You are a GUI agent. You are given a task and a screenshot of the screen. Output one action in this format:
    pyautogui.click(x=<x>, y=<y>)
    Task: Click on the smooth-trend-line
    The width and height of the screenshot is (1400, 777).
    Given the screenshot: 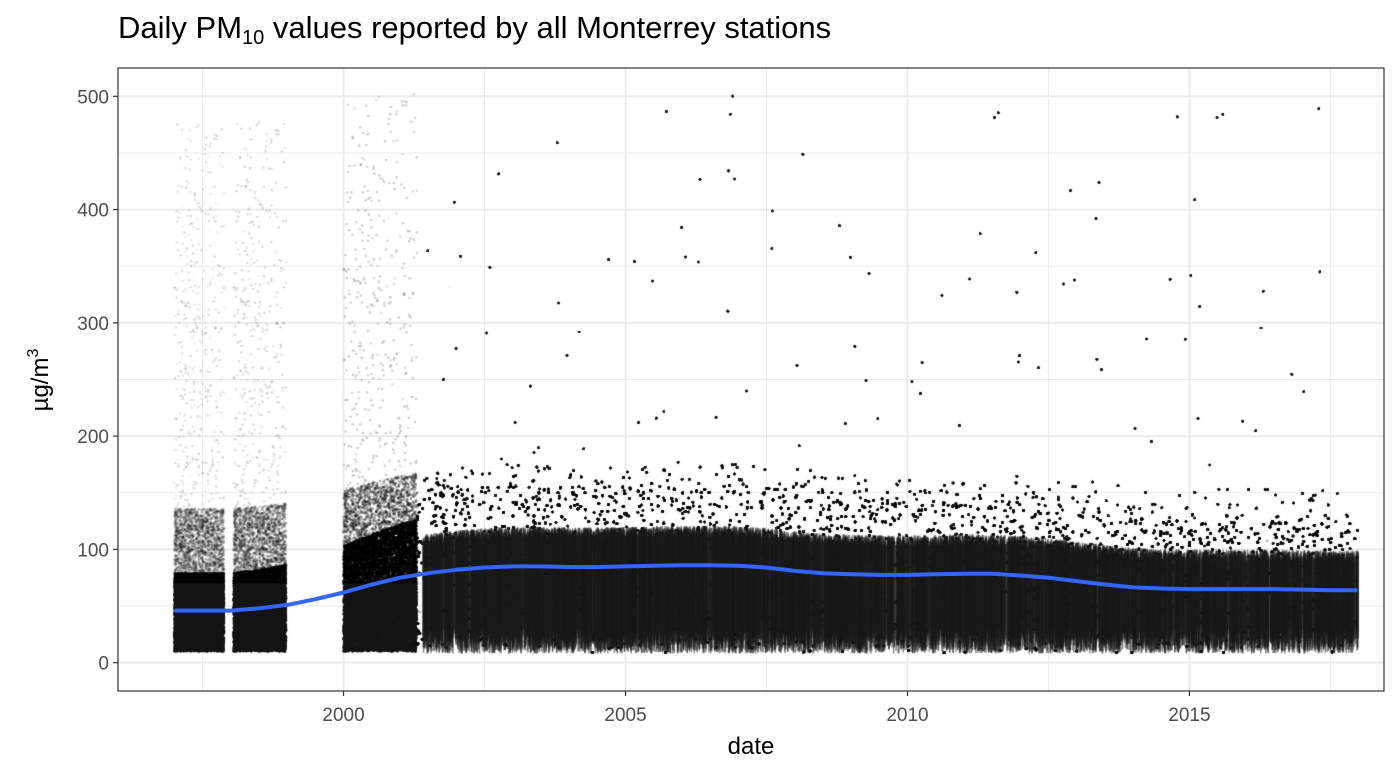 What is the action you would take?
    pyautogui.click(x=766, y=588)
    